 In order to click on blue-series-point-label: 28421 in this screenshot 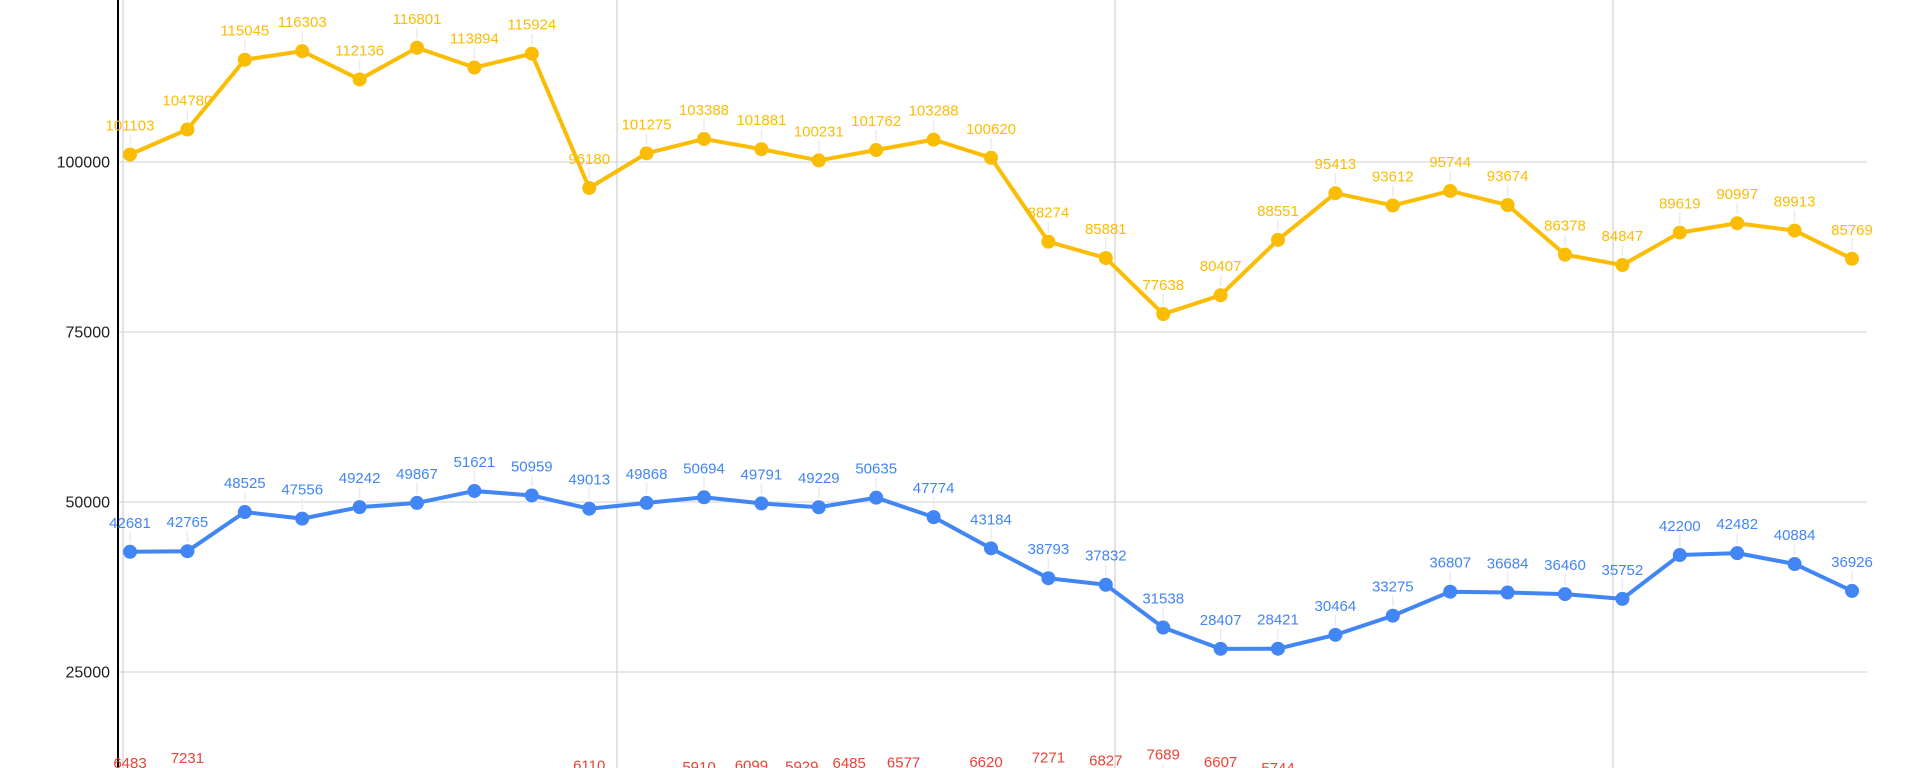, I will do `click(1278, 620)`.